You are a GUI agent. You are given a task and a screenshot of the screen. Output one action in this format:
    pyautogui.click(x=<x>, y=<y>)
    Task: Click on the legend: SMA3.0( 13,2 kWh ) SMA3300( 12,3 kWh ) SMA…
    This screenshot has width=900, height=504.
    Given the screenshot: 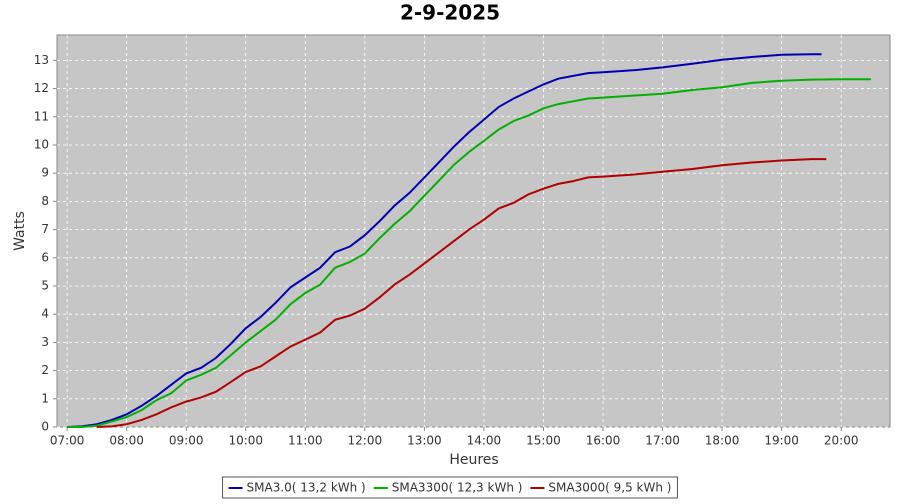 What is the action you would take?
    pyautogui.click(x=450, y=487)
    